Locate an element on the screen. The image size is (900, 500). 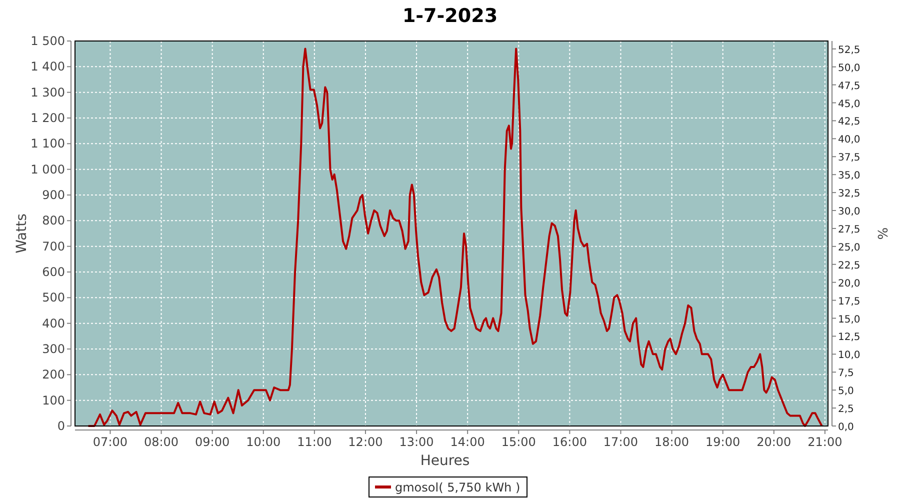
y2-tick-label: 20,0 is located at coordinates (849, 284).